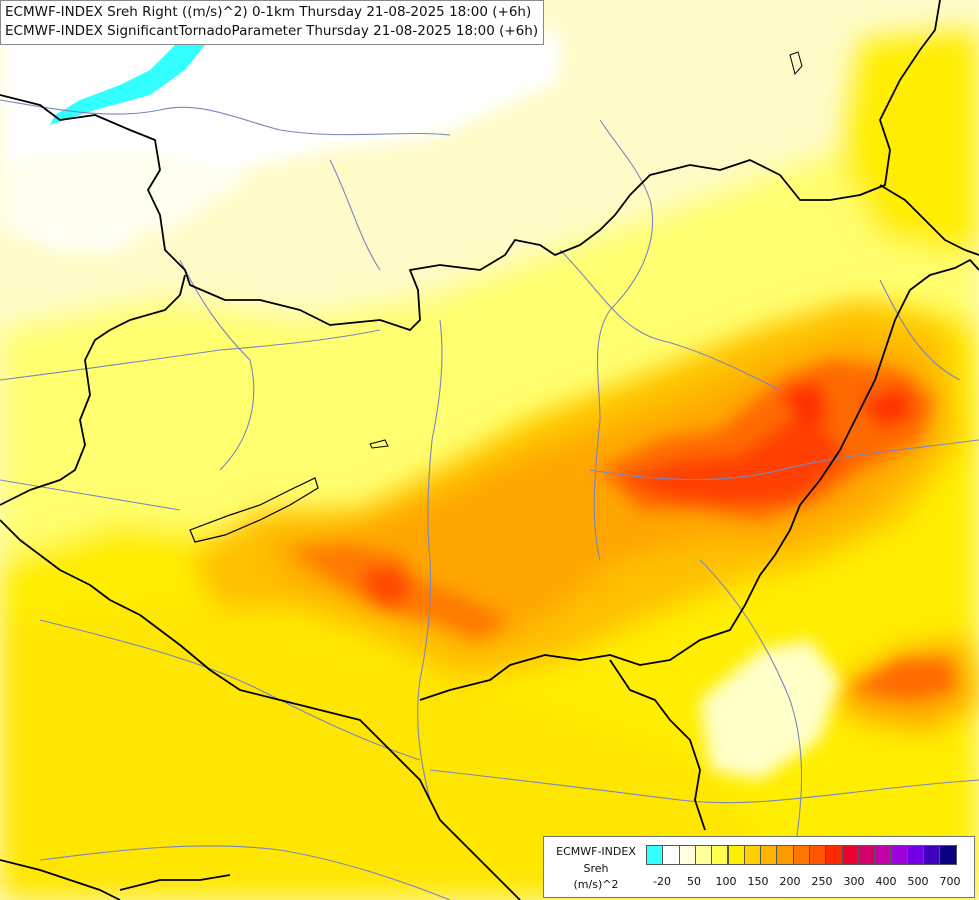 The height and width of the screenshot is (900, 979). I want to click on legend-tick-label: 300, so click(854, 881).